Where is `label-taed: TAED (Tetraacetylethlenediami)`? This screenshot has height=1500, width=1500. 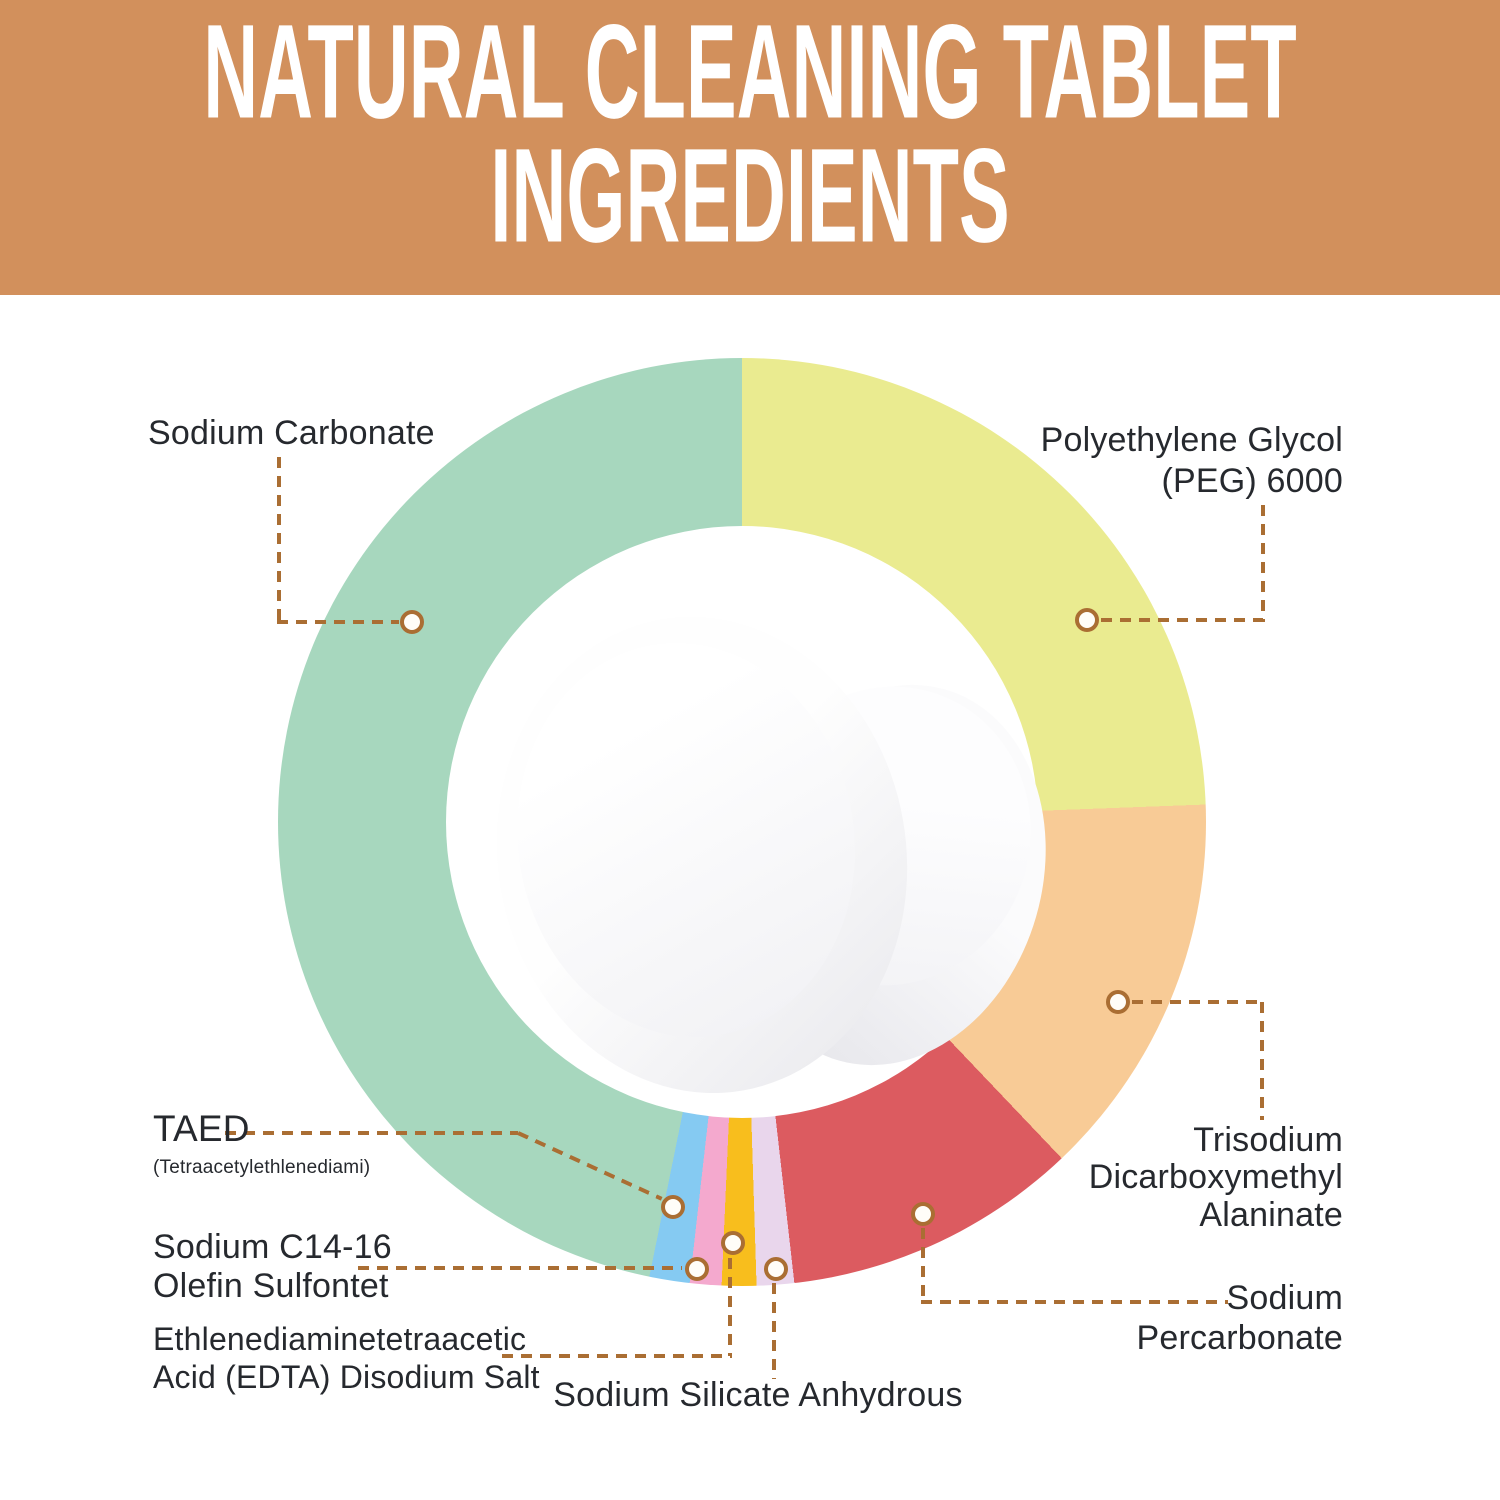
label-taed: TAED (Tetraacetylethlenediami) is located at coordinates (261, 1143).